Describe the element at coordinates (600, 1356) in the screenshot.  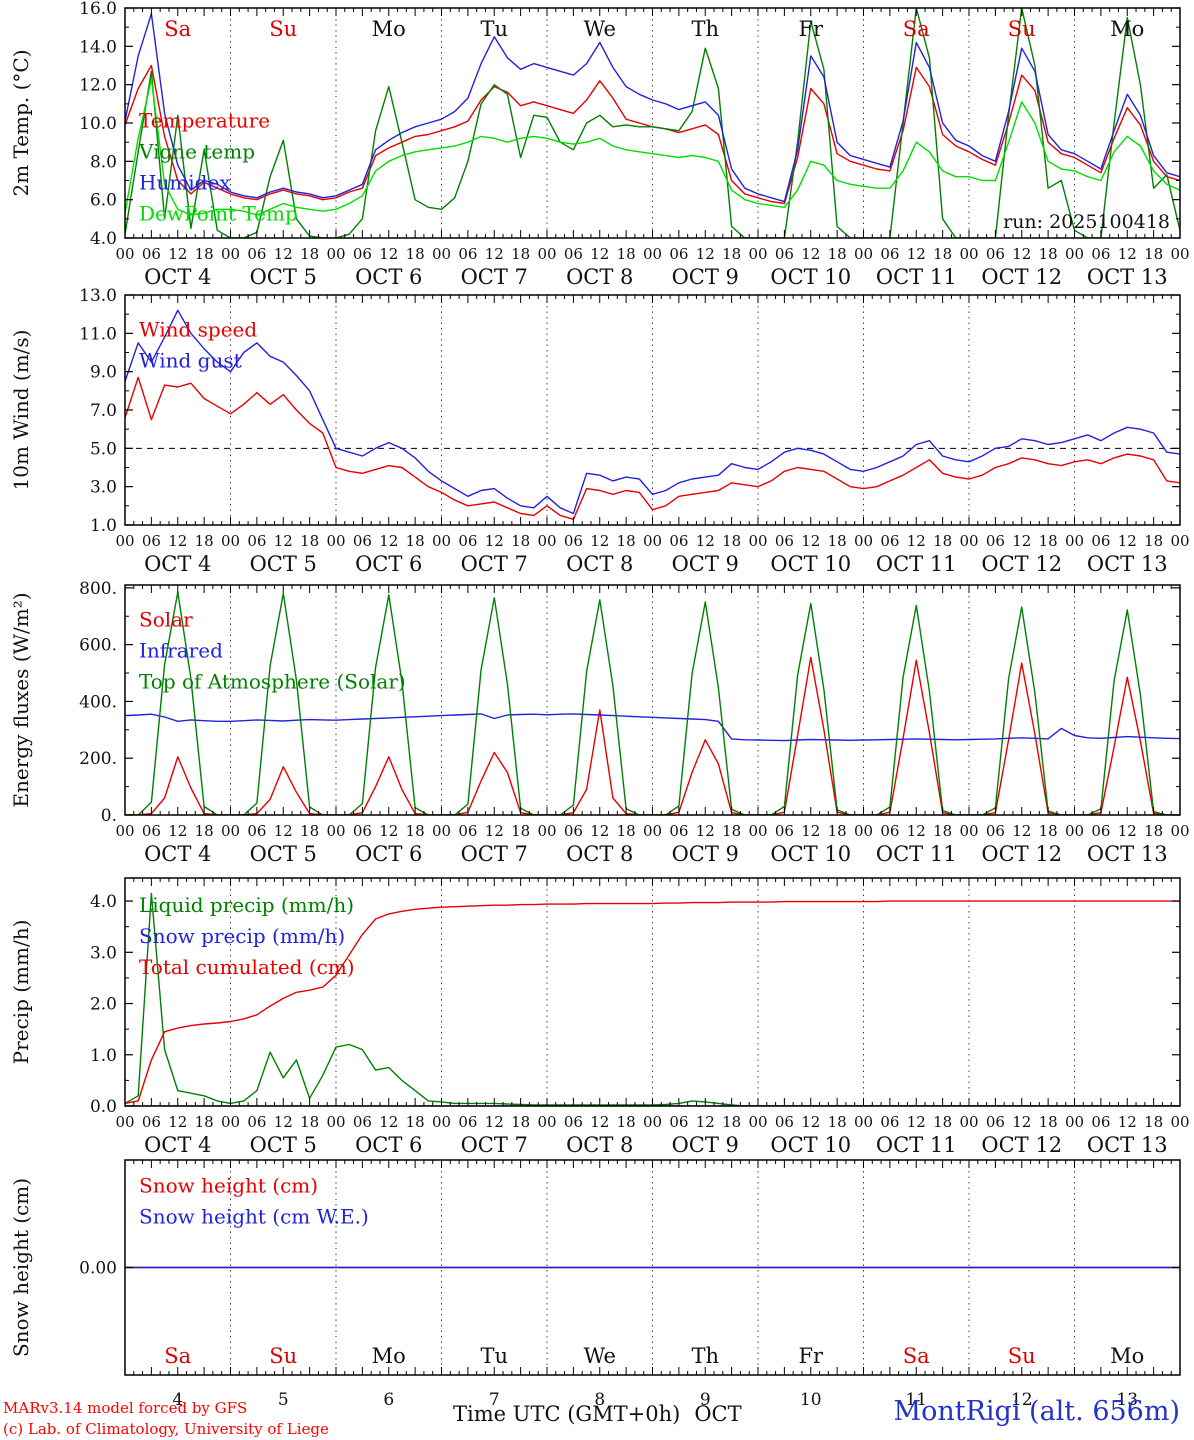
I see `dow-label: We` at that location.